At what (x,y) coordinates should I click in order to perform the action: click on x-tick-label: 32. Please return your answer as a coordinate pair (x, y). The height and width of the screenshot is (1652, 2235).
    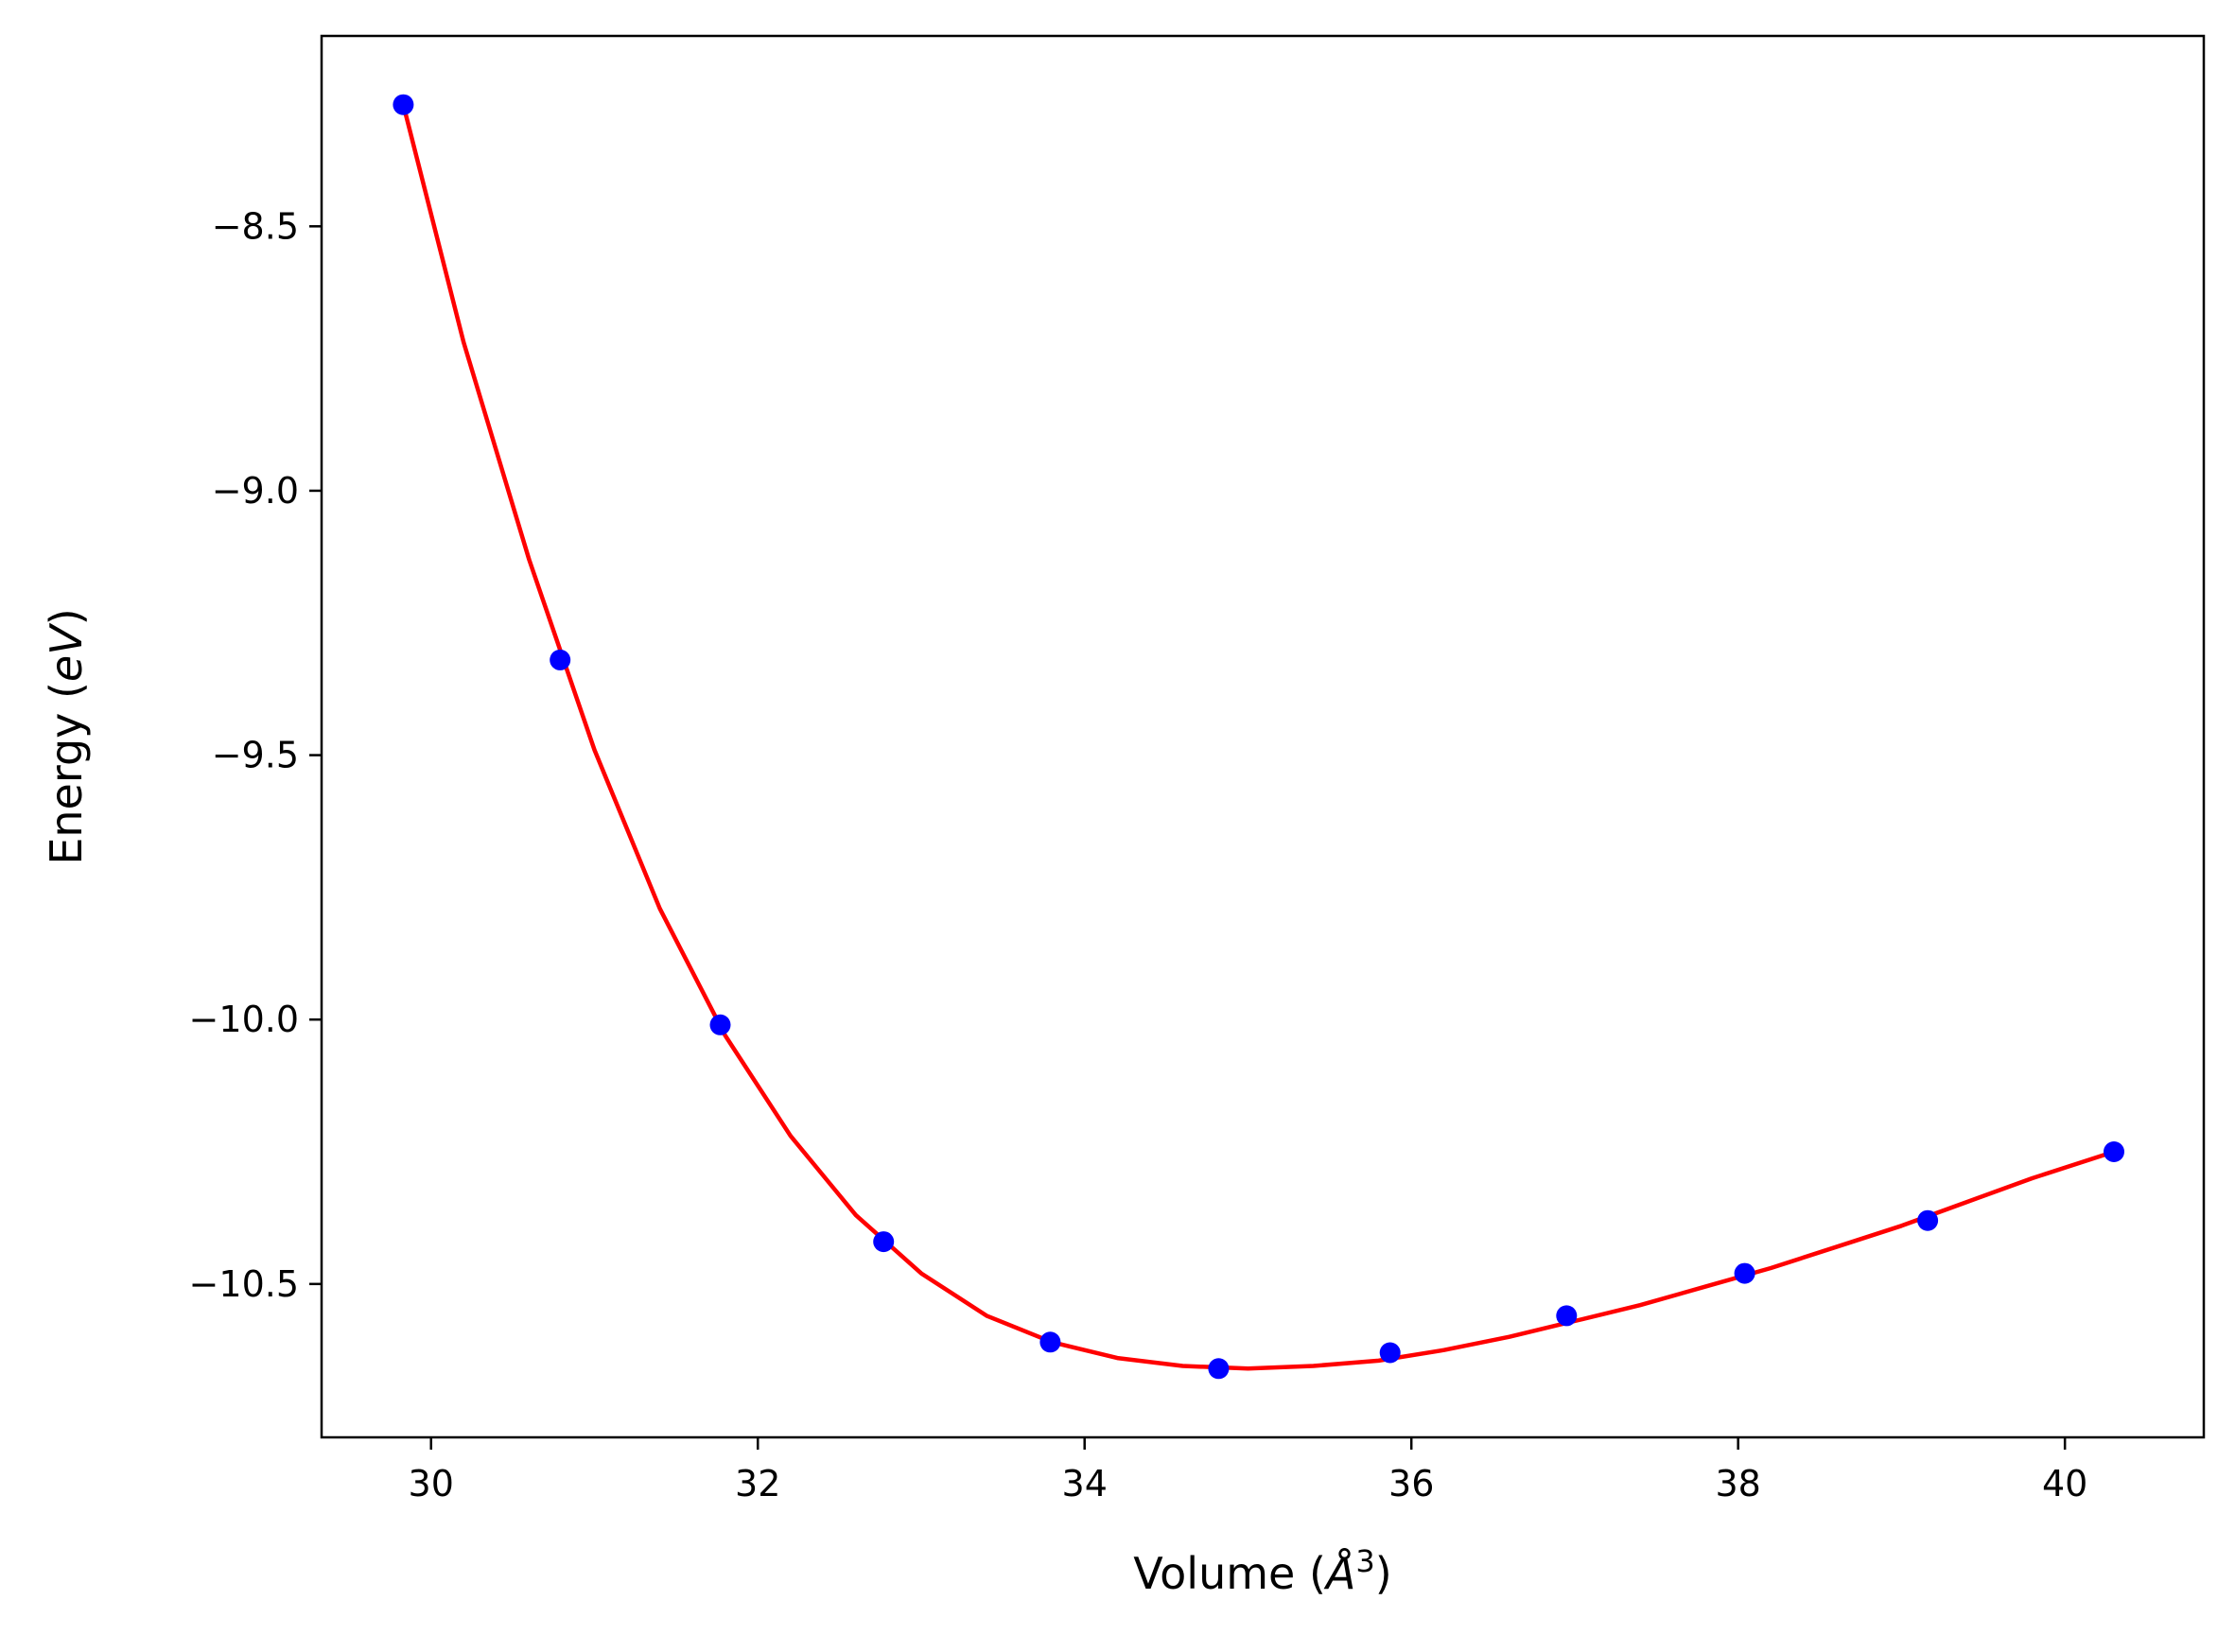
    Looking at the image, I should click on (757, 1484).